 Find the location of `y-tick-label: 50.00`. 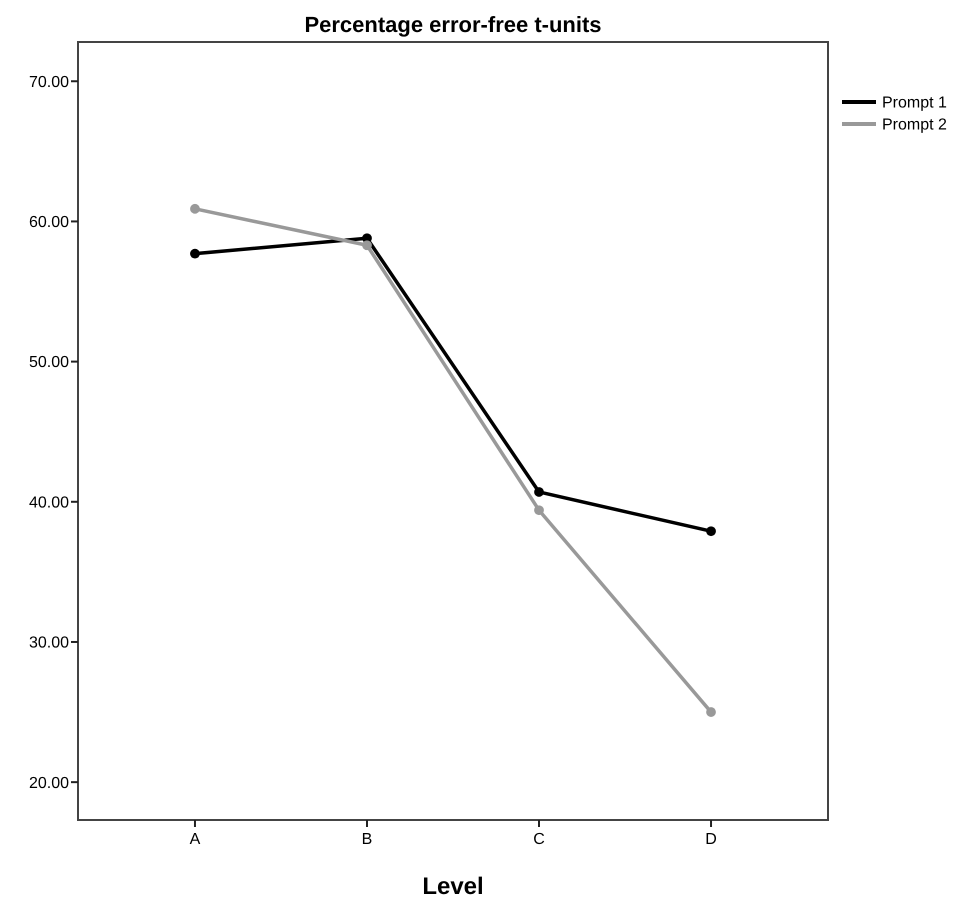

y-tick-label: 50.00 is located at coordinates (49, 363).